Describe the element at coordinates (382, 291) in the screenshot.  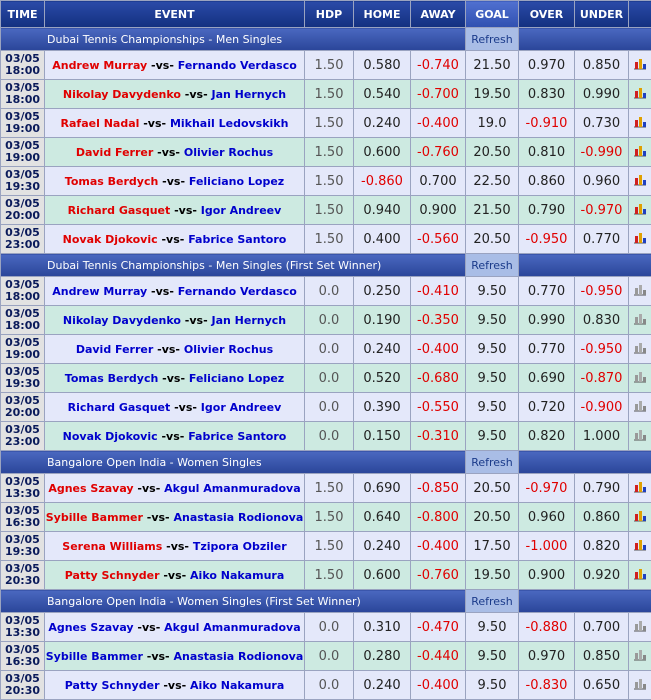
I see `home-odds: 0.250` at that location.